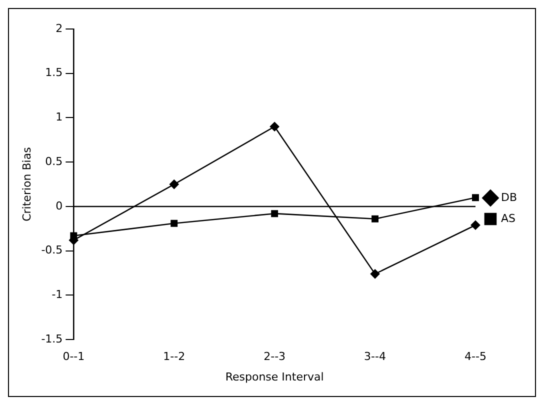 This screenshot has height=405, width=544. What do you see at coordinates (174, 357) in the screenshot?
I see `x-tick-label: 1--2` at bounding box center [174, 357].